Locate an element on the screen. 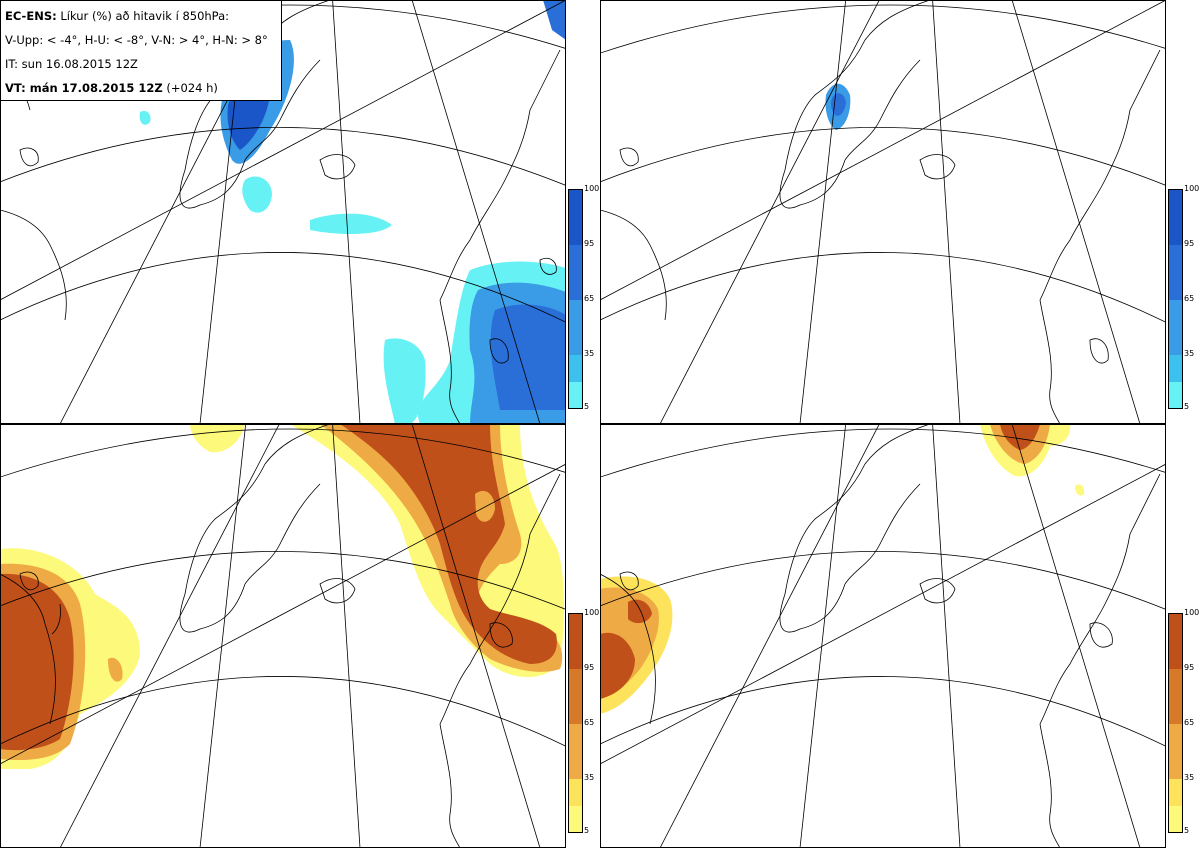  colorbar-cold-top-left is located at coordinates (575, 299).